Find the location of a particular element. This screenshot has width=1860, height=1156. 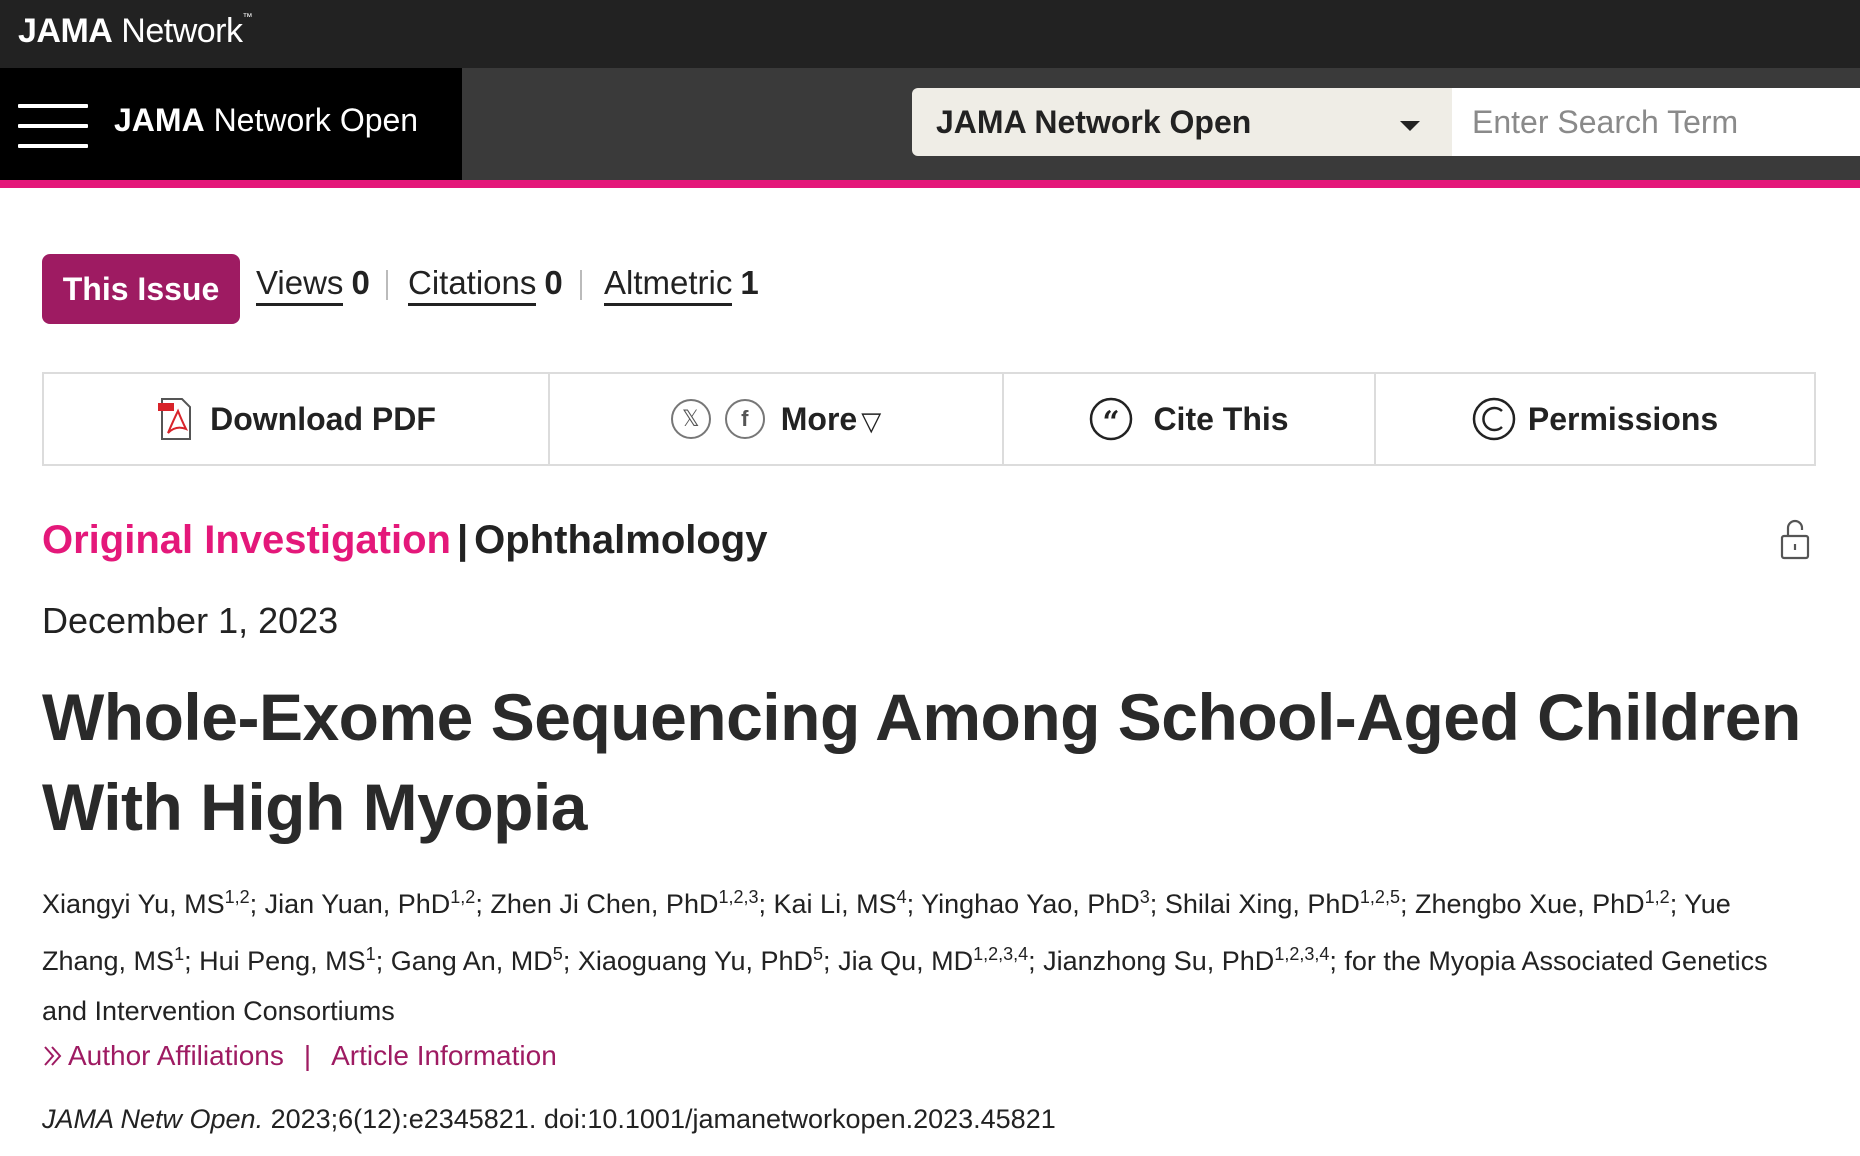

author-entry: Jia Qu, MD1,2,3,4 is located at coordinates (933, 960).